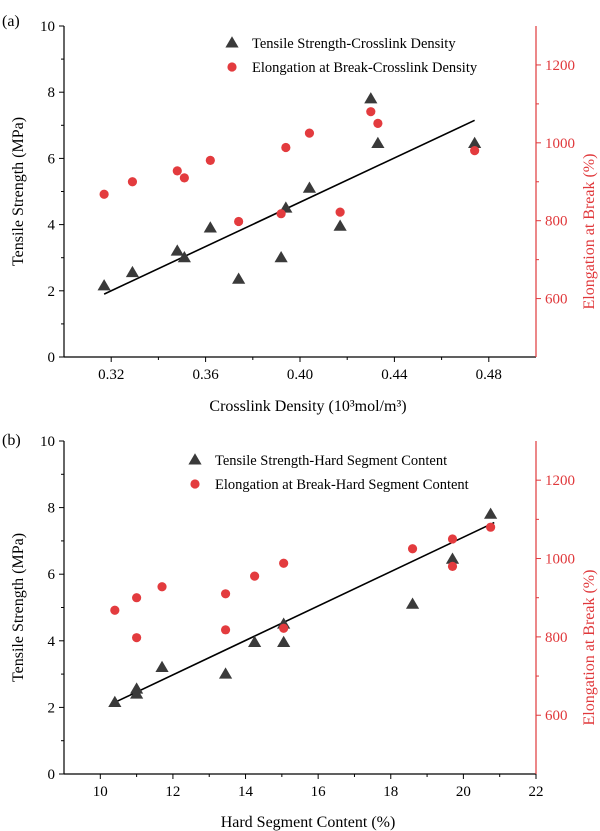  I want to click on x-tick-label: 10, so click(100, 792).